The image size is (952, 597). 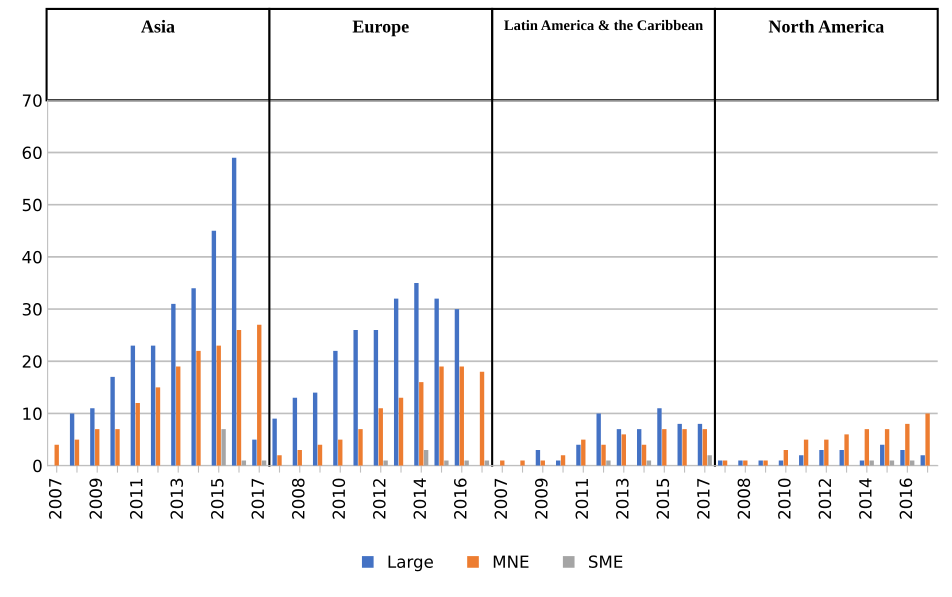 I want to click on text: North America, so click(x=826, y=26).